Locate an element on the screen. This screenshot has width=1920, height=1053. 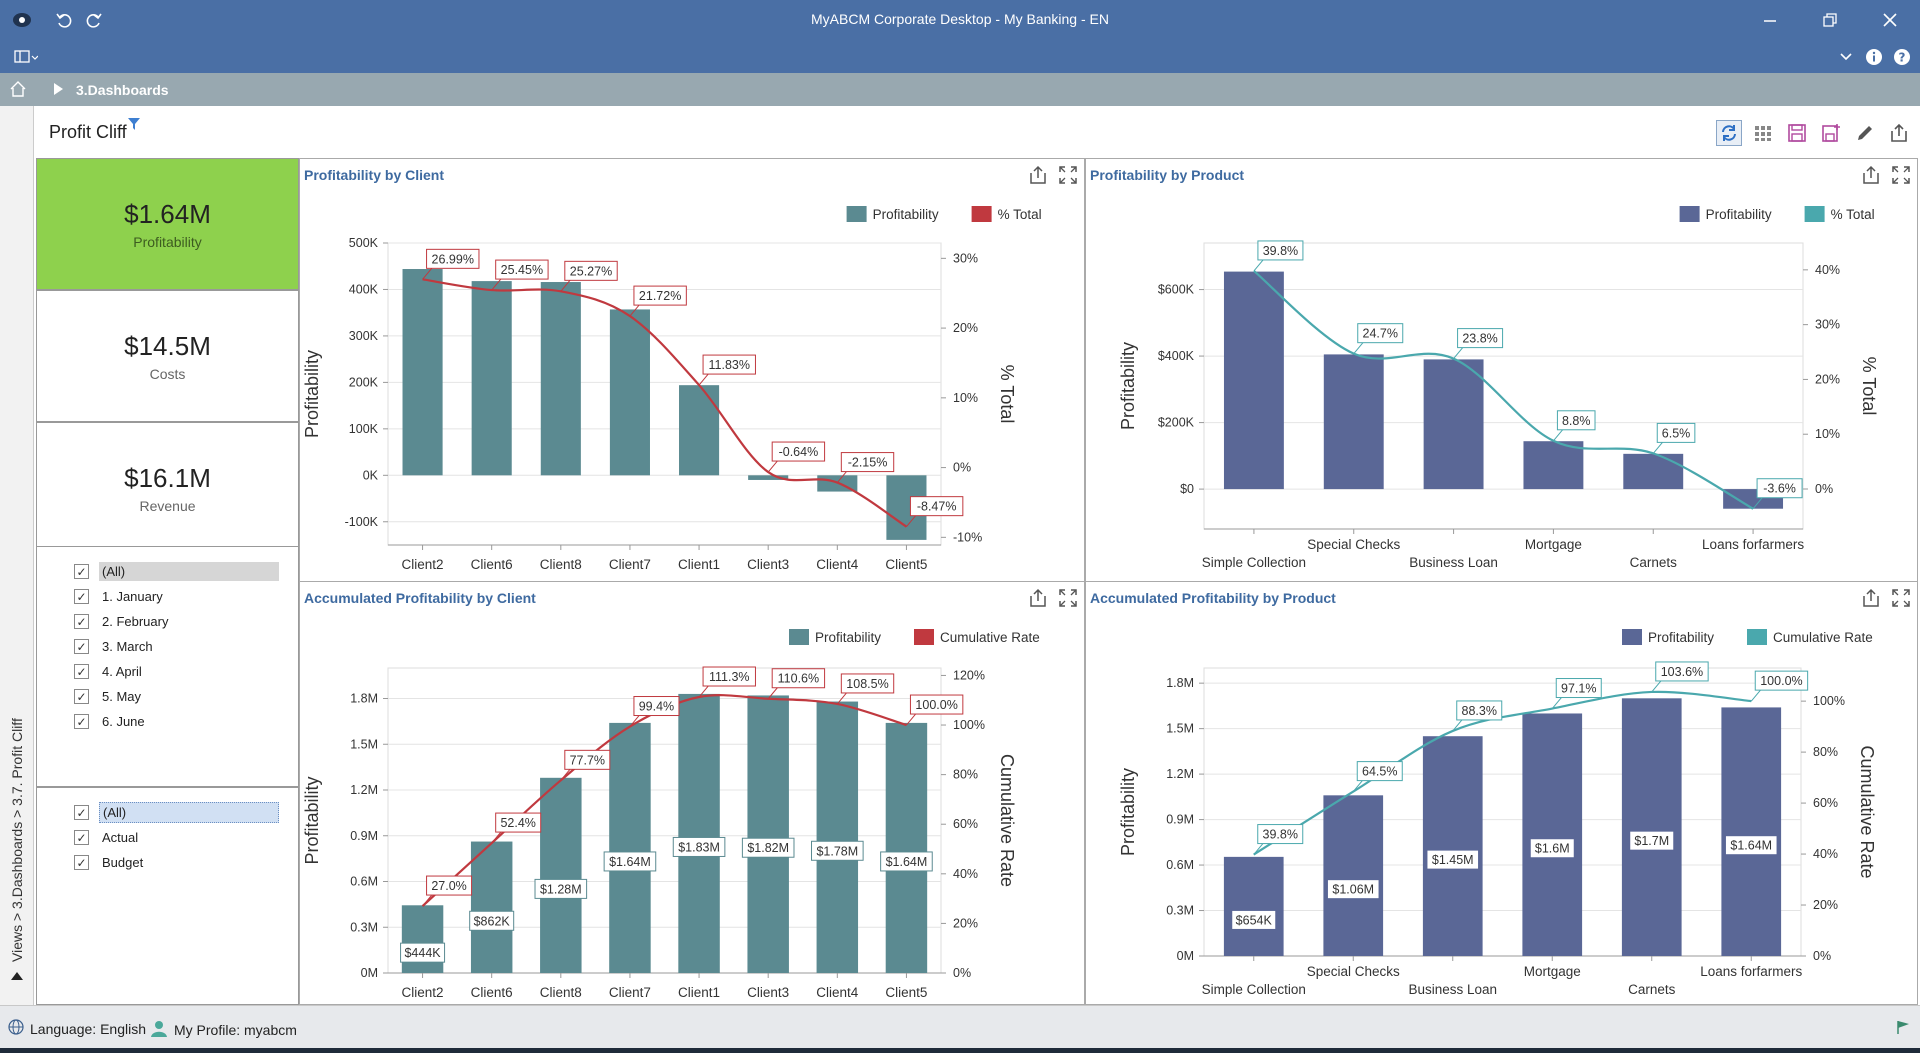
profile-selector: My Profile: myabcm is located at coordinates (223, 1029).